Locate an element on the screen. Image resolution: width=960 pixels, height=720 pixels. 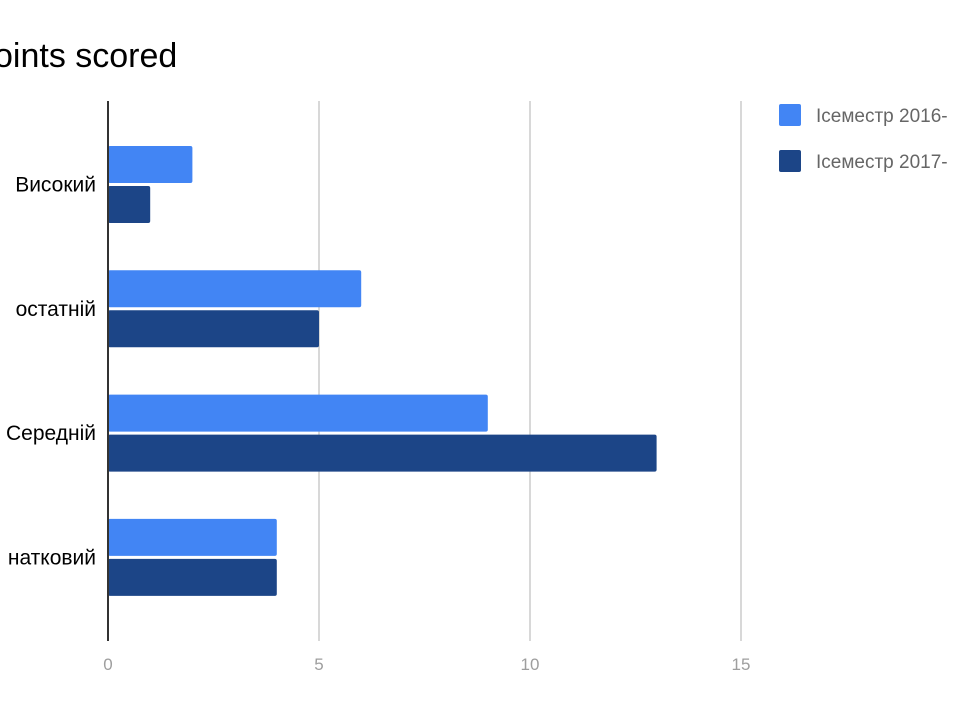
legend-label: Ісеместр 2016- is located at coordinates (882, 116).